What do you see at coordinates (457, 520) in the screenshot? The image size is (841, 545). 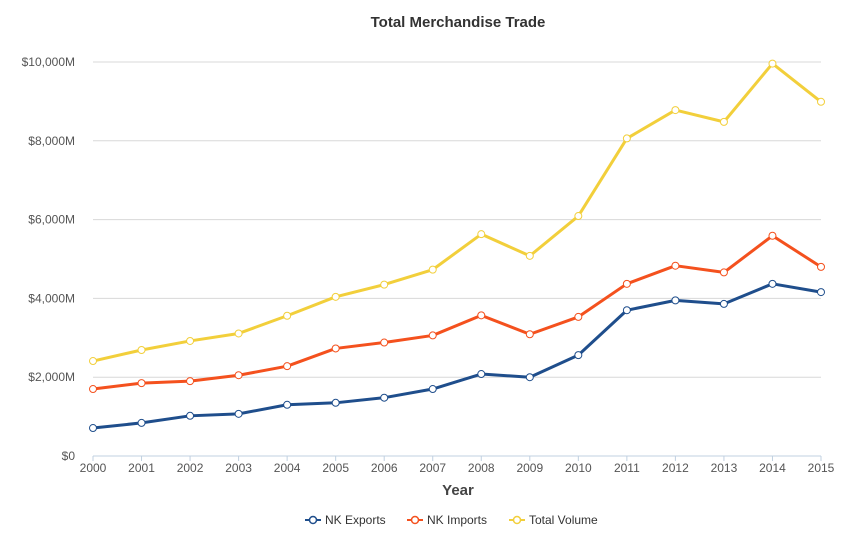 I see `legend-label: NK Imports` at bounding box center [457, 520].